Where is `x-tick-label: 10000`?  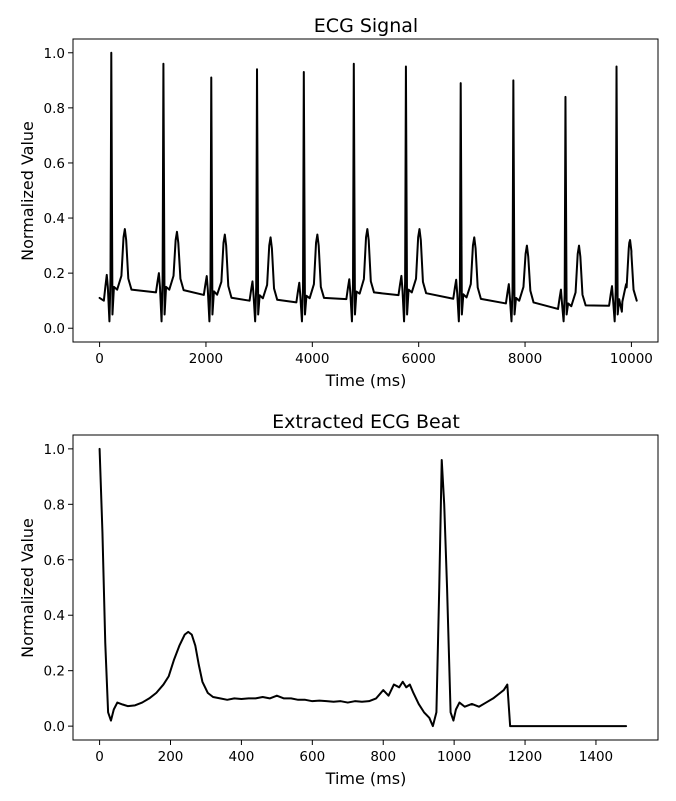
x-tick-label: 10000 is located at coordinates (631, 359).